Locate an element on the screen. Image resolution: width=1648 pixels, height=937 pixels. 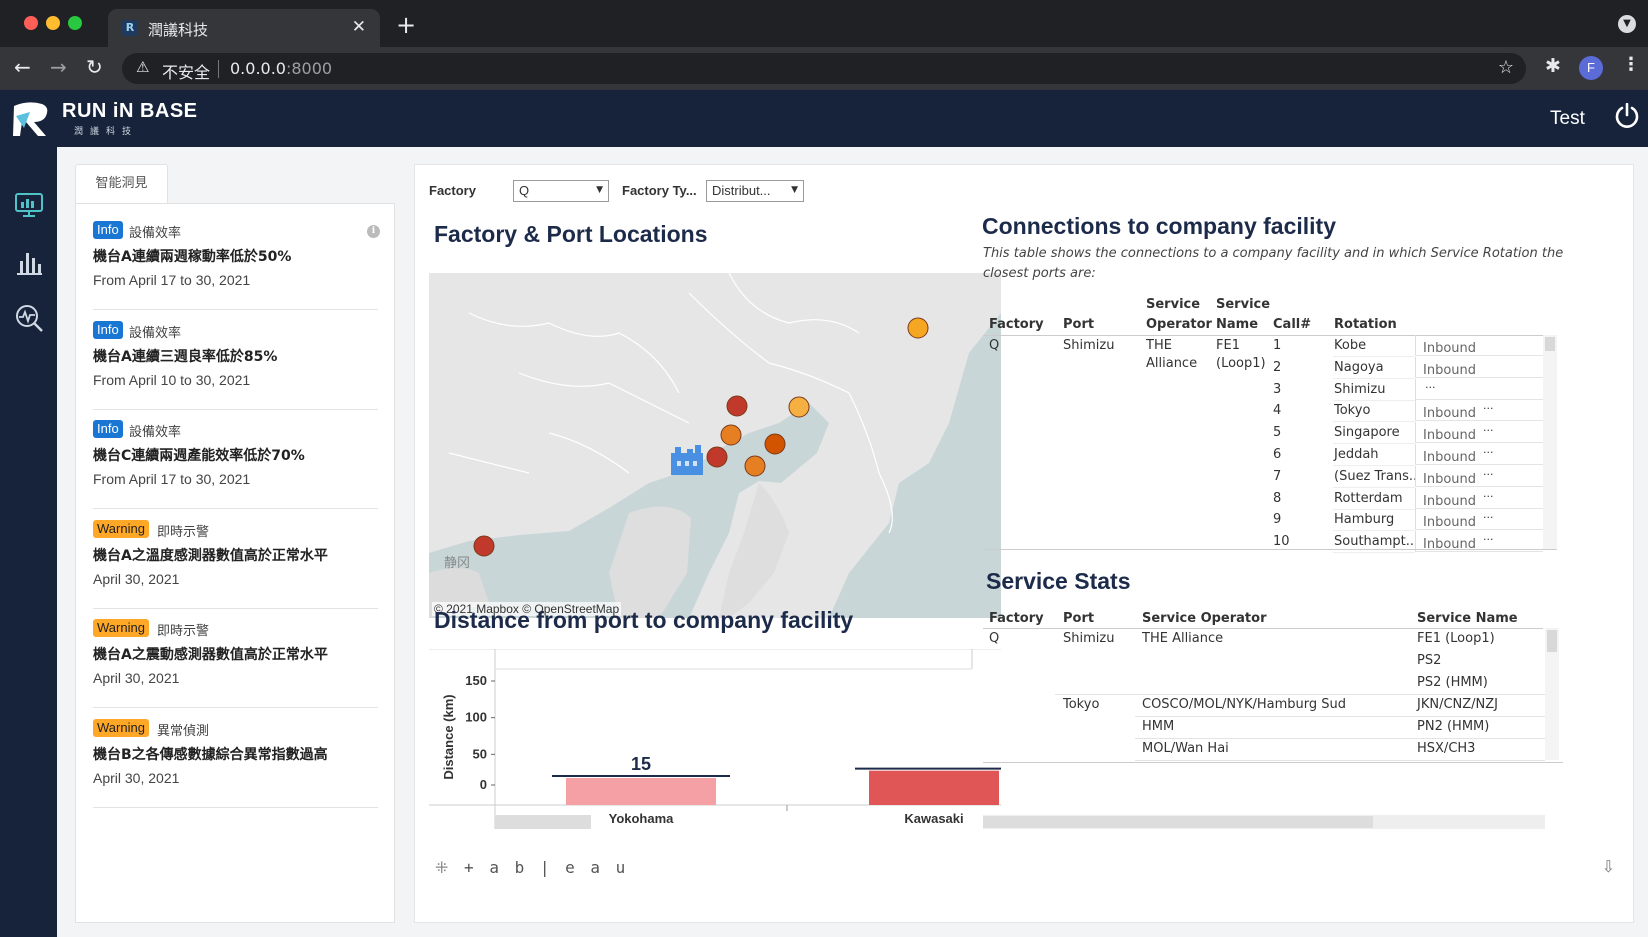
profile-avatar: F is located at coordinates (1591, 68).